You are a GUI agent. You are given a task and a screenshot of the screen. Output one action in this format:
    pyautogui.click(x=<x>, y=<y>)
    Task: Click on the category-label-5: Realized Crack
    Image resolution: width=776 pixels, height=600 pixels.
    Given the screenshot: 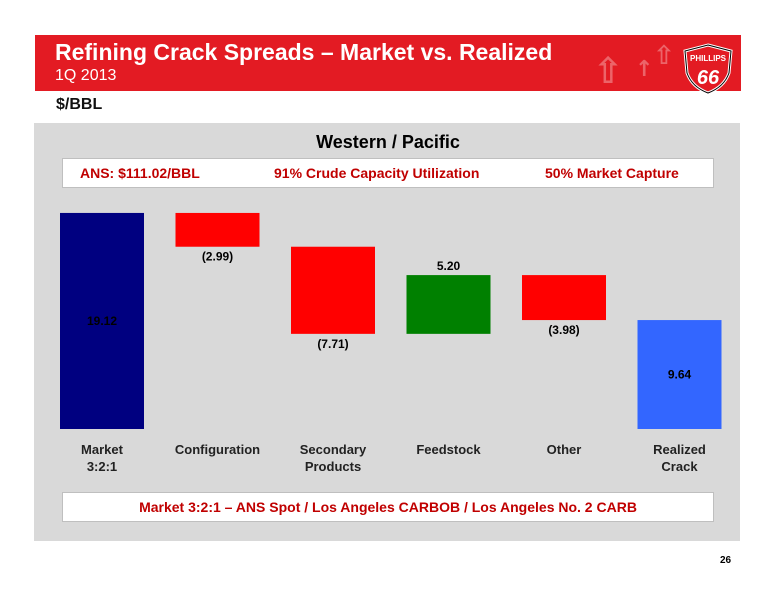 What is the action you would take?
    pyautogui.click(x=679, y=458)
    